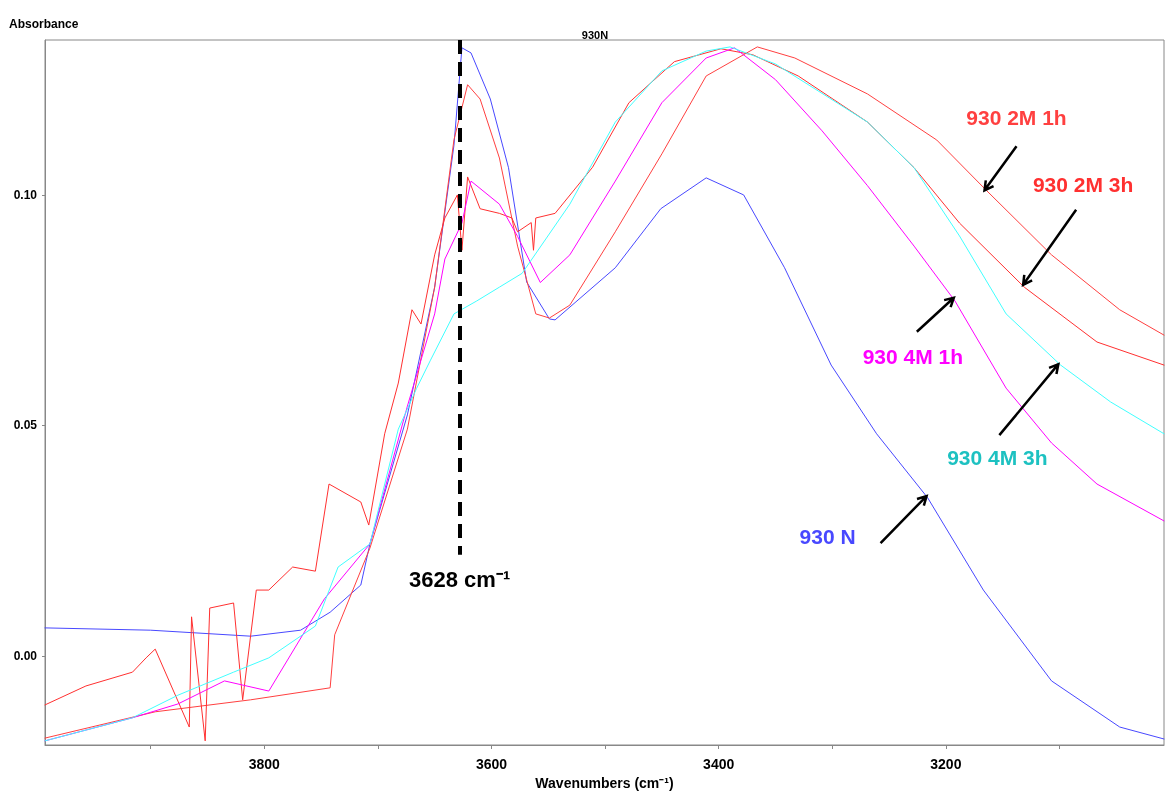  Describe the element at coordinates (997, 458) in the screenshot. I see `annotation: 930 4M 3h` at that location.